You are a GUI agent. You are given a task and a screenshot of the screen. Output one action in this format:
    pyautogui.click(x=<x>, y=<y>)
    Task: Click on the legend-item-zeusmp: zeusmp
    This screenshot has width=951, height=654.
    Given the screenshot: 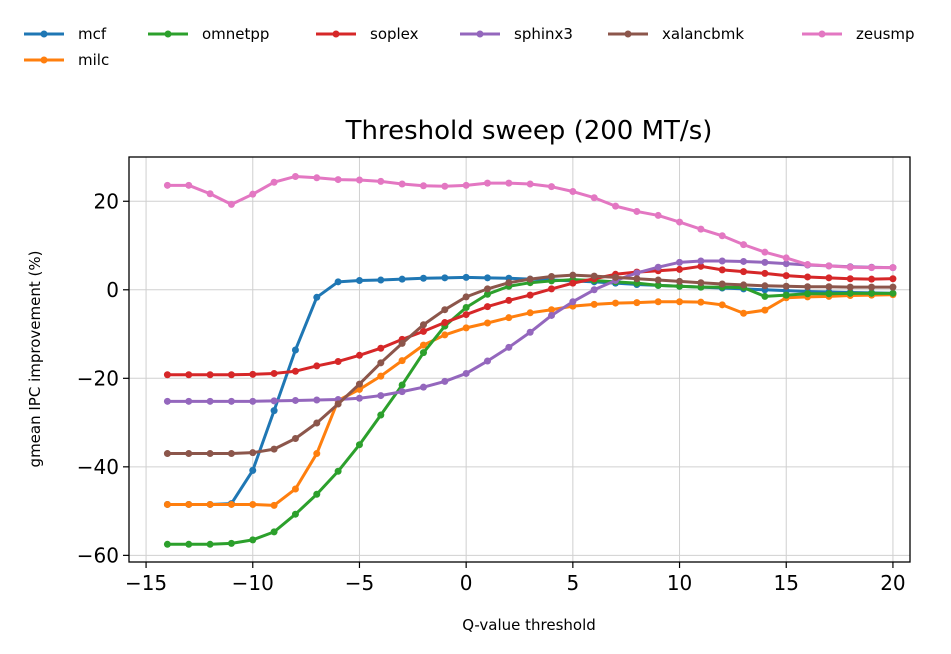 What is the action you would take?
    pyautogui.click(x=858, y=34)
    